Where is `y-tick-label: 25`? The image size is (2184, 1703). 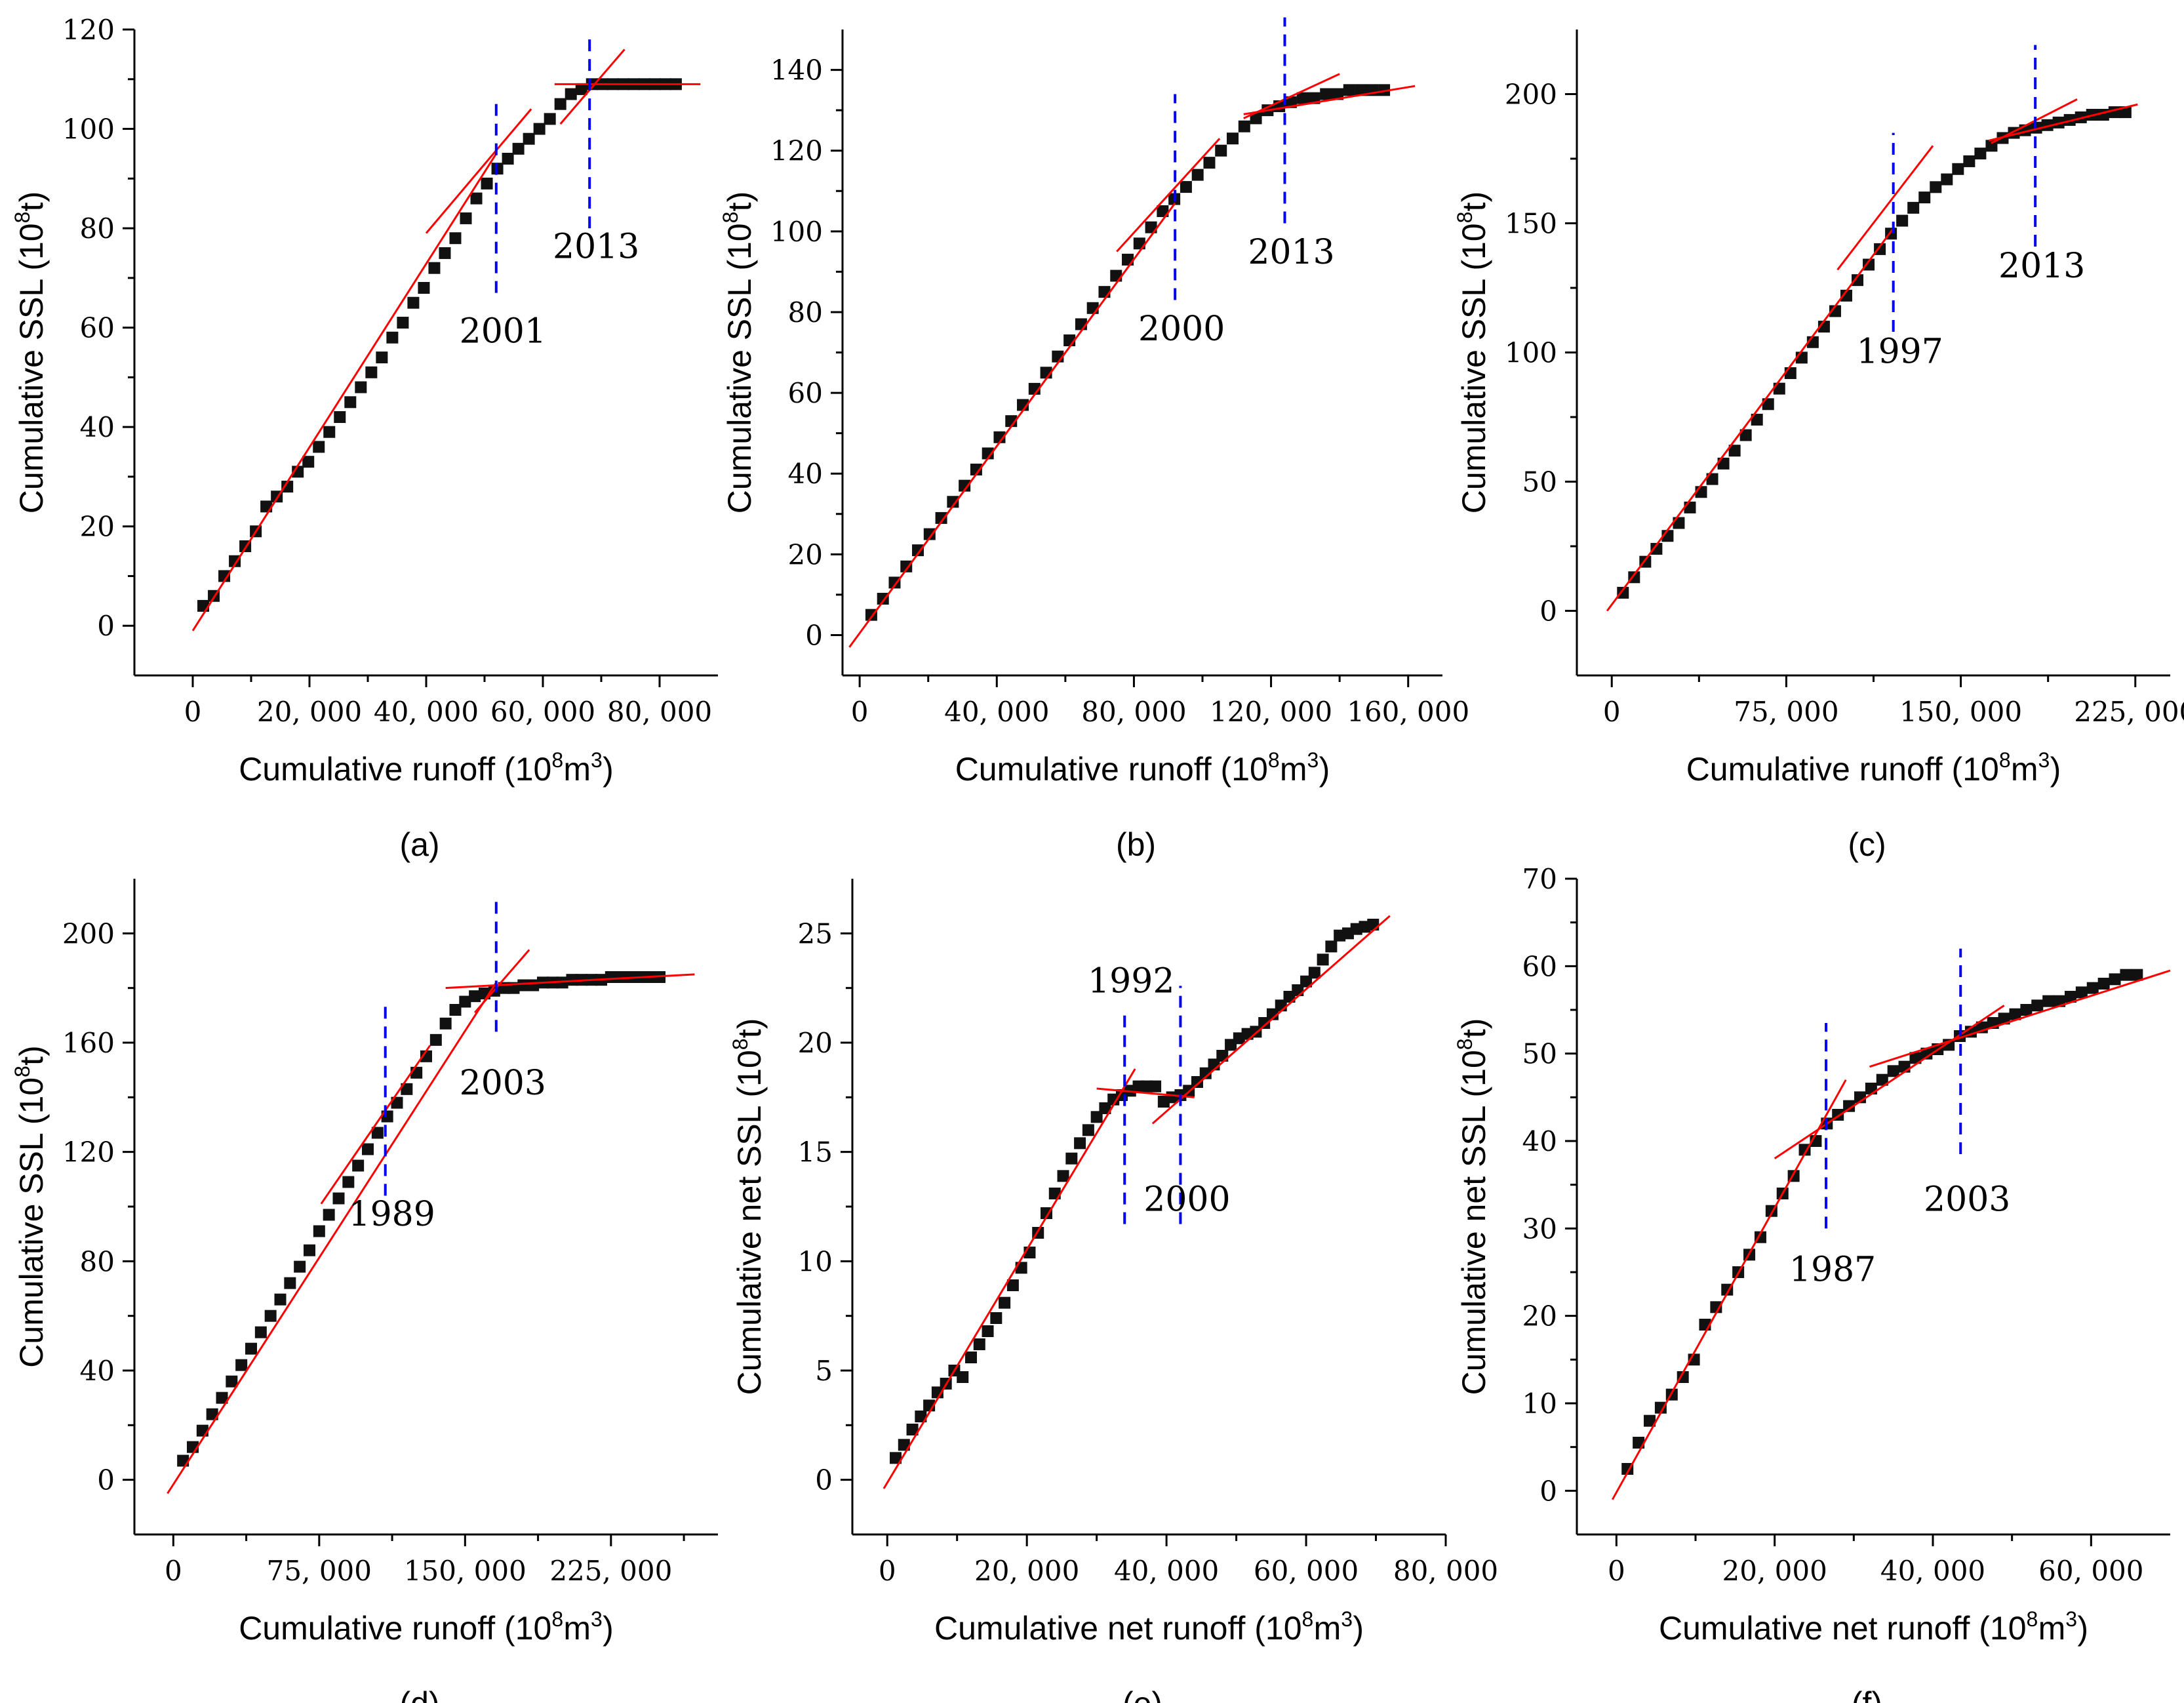 y-tick-label: 25 is located at coordinates (815, 933).